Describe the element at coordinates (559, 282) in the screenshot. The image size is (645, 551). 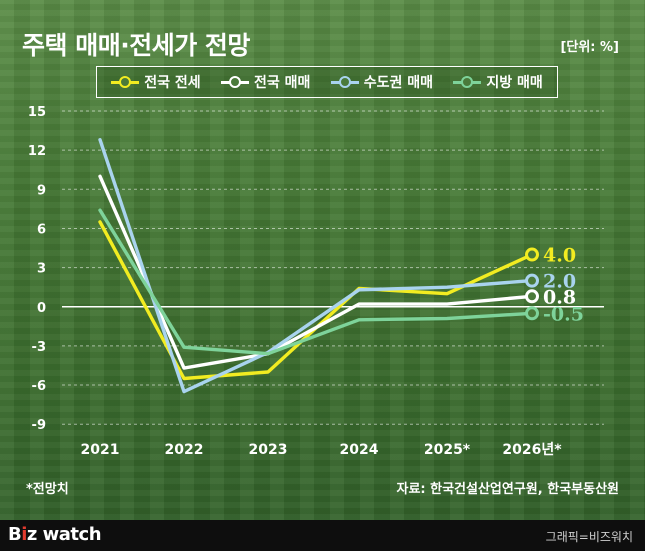
I see `end-value-label: 2.0` at that location.